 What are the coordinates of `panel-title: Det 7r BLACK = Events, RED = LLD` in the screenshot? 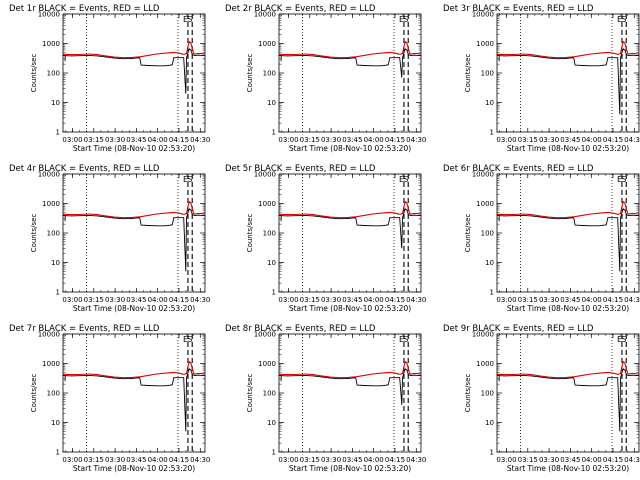 It's located at (84, 329).